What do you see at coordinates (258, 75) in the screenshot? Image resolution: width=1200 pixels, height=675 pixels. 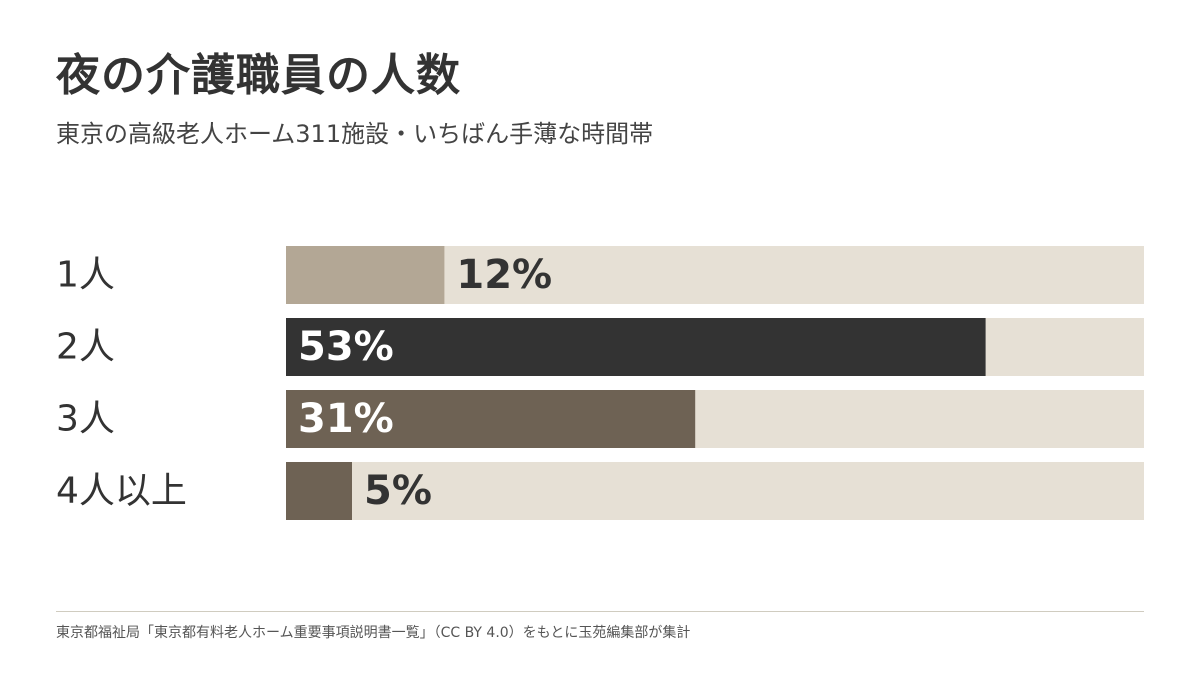 I see `chart-title: 夜の介護職員の人数` at bounding box center [258, 75].